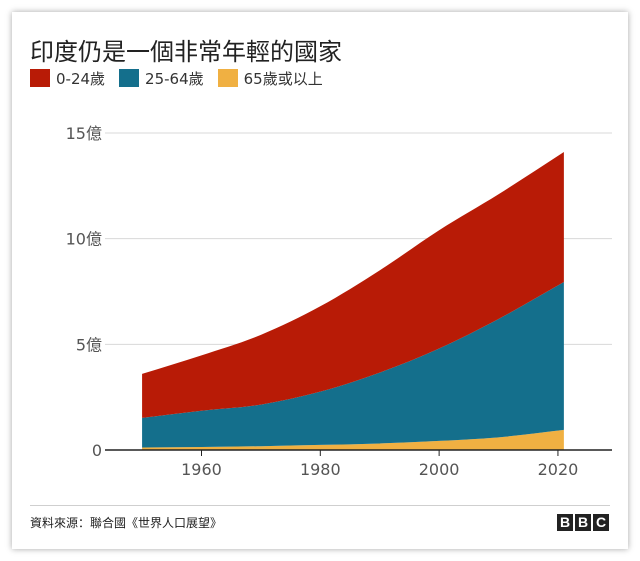  I want to click on legend-item-0-24: 0-24歲, so click(67, 78).